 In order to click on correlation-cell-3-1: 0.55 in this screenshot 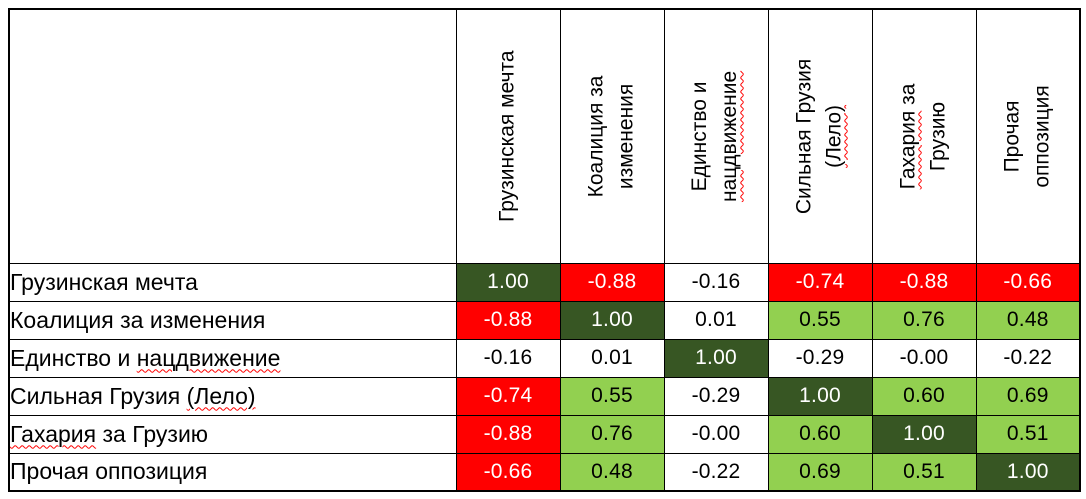, I will do `click(612, 396)`.